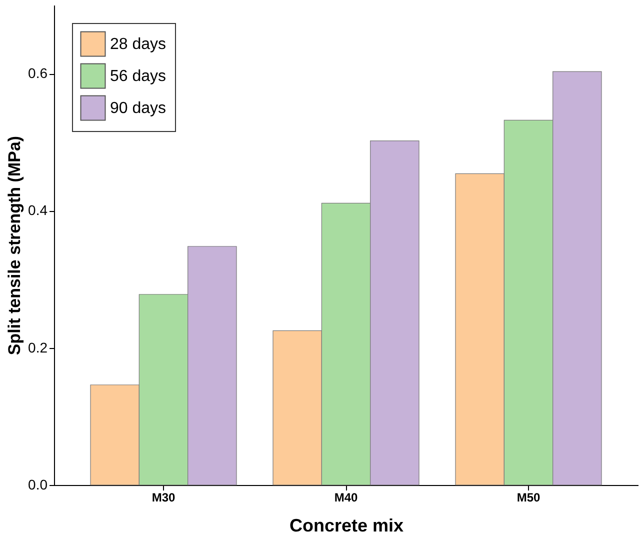 Image resolution: width=643 pixels, height=540 pixels. What do you see at coordinates (38, 210) in the screenshot?
I see `y-tick-label: 0.4` at bounding box center [38, 210].